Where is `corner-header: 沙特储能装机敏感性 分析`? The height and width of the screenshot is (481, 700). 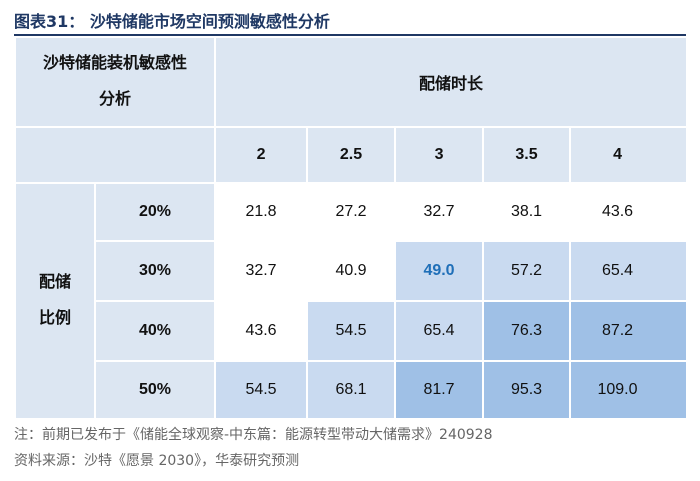
corner-header: 沙特储能装机敏感性 分析 is located at coordinates (115, 82).